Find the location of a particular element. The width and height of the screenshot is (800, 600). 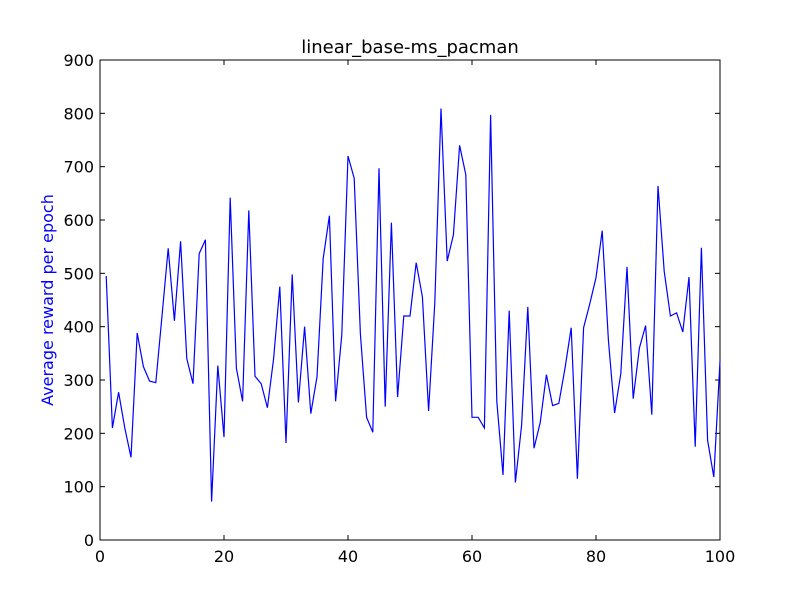

x-tick-label: 40 is located at coordinates (348, 556).